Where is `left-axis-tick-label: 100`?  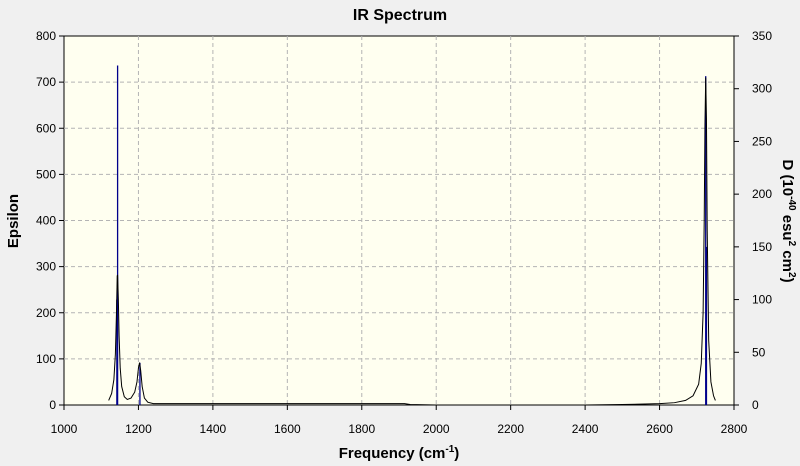
left-axis-tick-label: 100 is located at coordinates (46, 359).